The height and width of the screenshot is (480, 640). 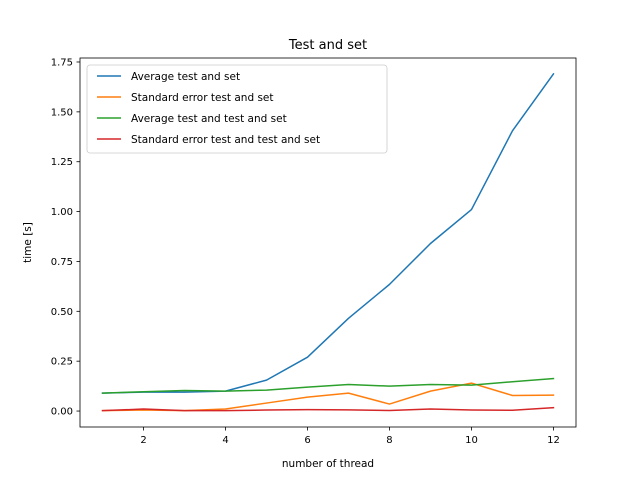 What do you see at coordinates (62, 362) in the screenshot?
I see `y-tick-label: 0.25` at bounding box center [62, 362].